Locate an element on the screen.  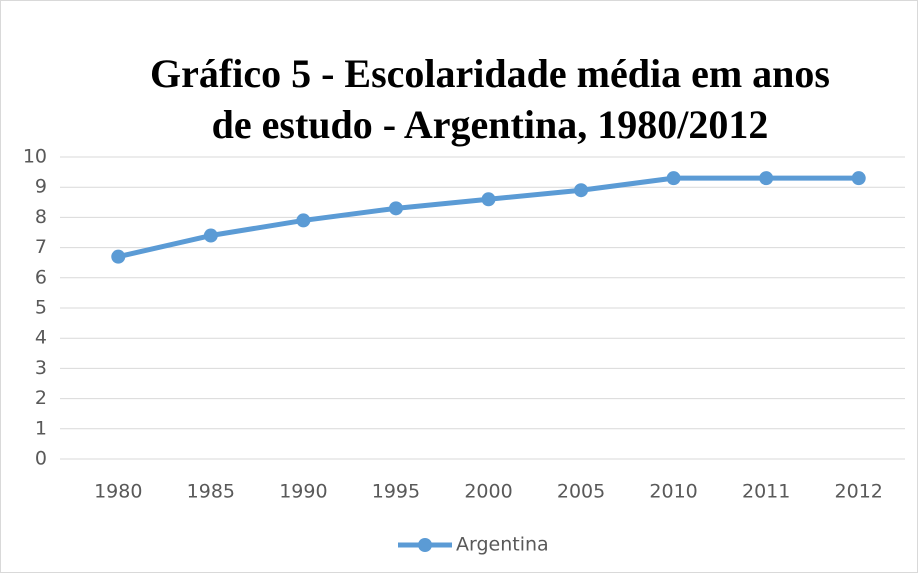
x-tick-label: 2010 is located at coordinates (673, 492).